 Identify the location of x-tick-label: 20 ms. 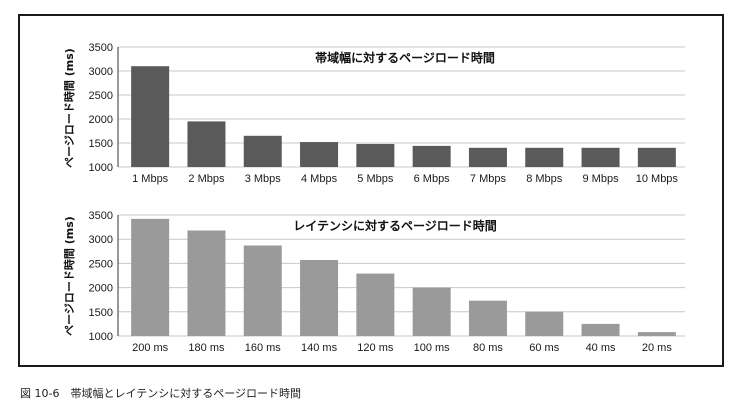
(657, 348).